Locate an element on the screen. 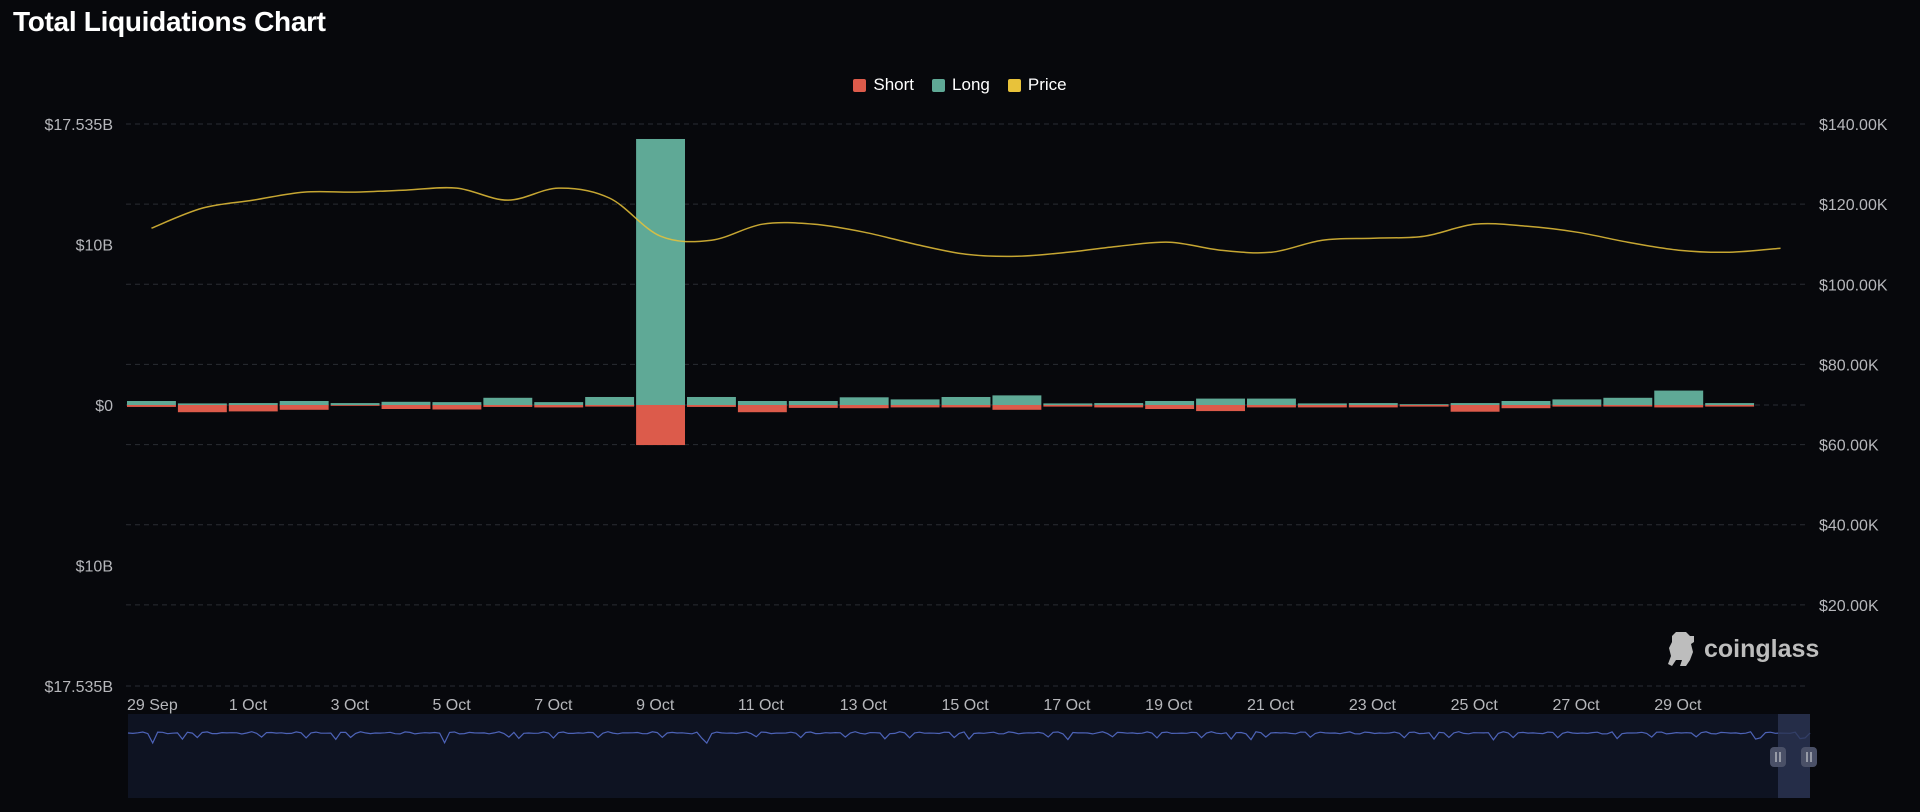 This screenshot has width=1920, height=812. range-navigator is located at coordinates (972, 756).